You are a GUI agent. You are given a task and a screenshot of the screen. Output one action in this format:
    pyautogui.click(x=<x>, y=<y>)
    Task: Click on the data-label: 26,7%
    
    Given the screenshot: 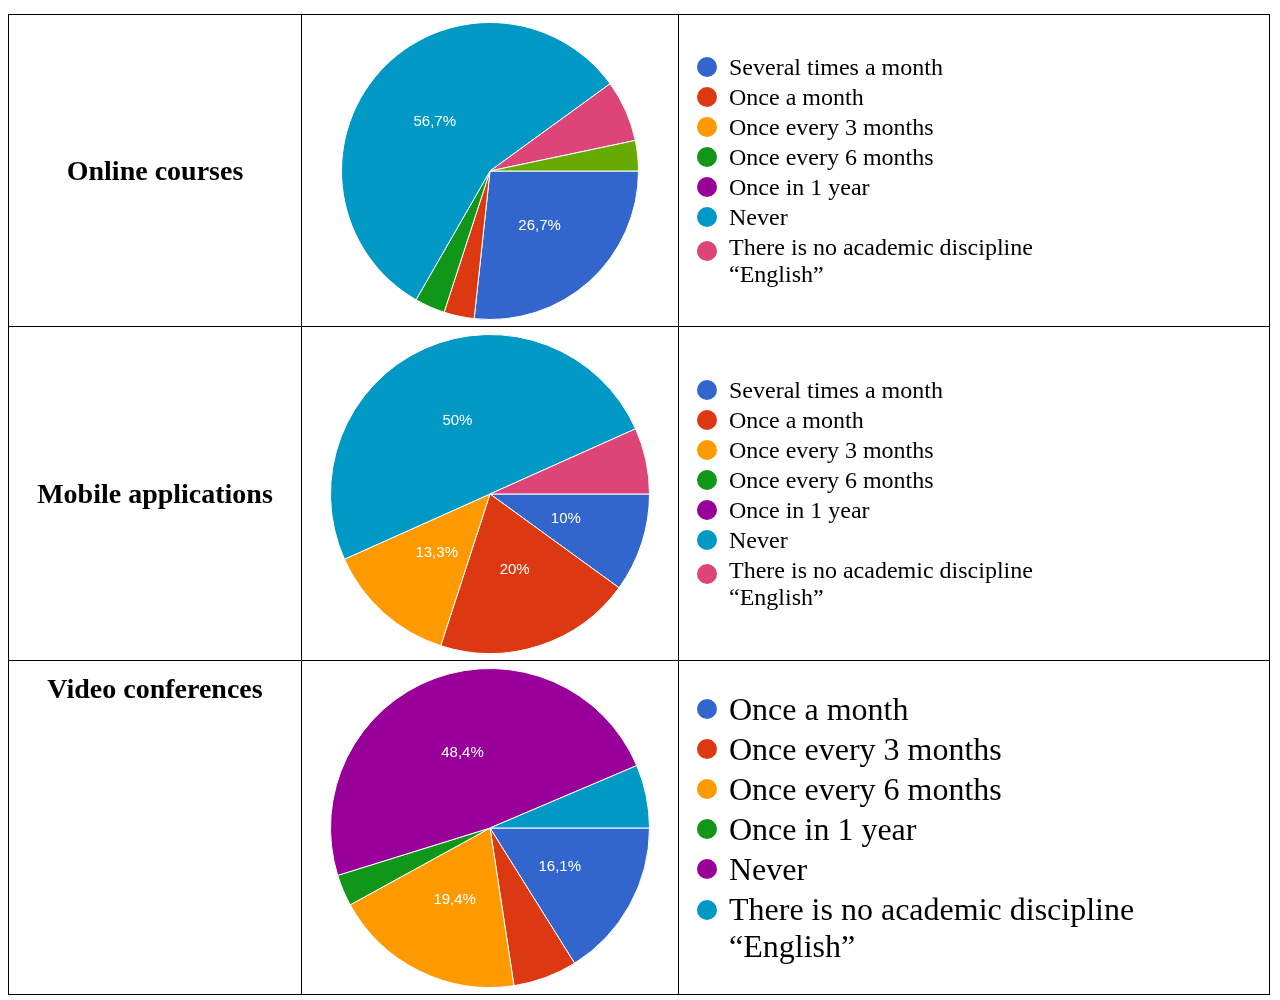 What is the action you would take?
    pyautogui.click(x=539, y=224)
    